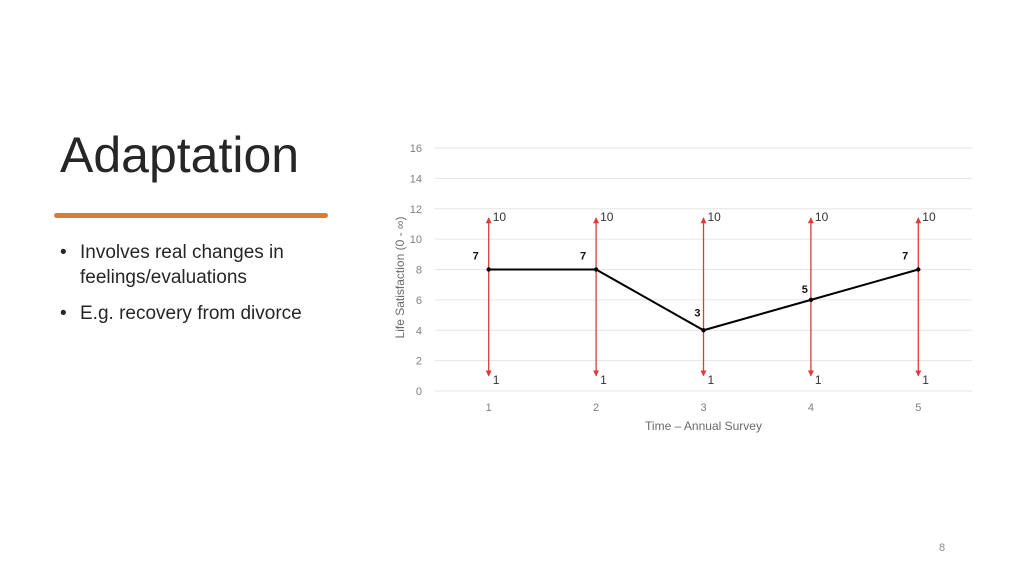  What do you see at coordinates (805, 290) in the screenshot?
I see `data-label: 5` at bounding box center [805, 290].